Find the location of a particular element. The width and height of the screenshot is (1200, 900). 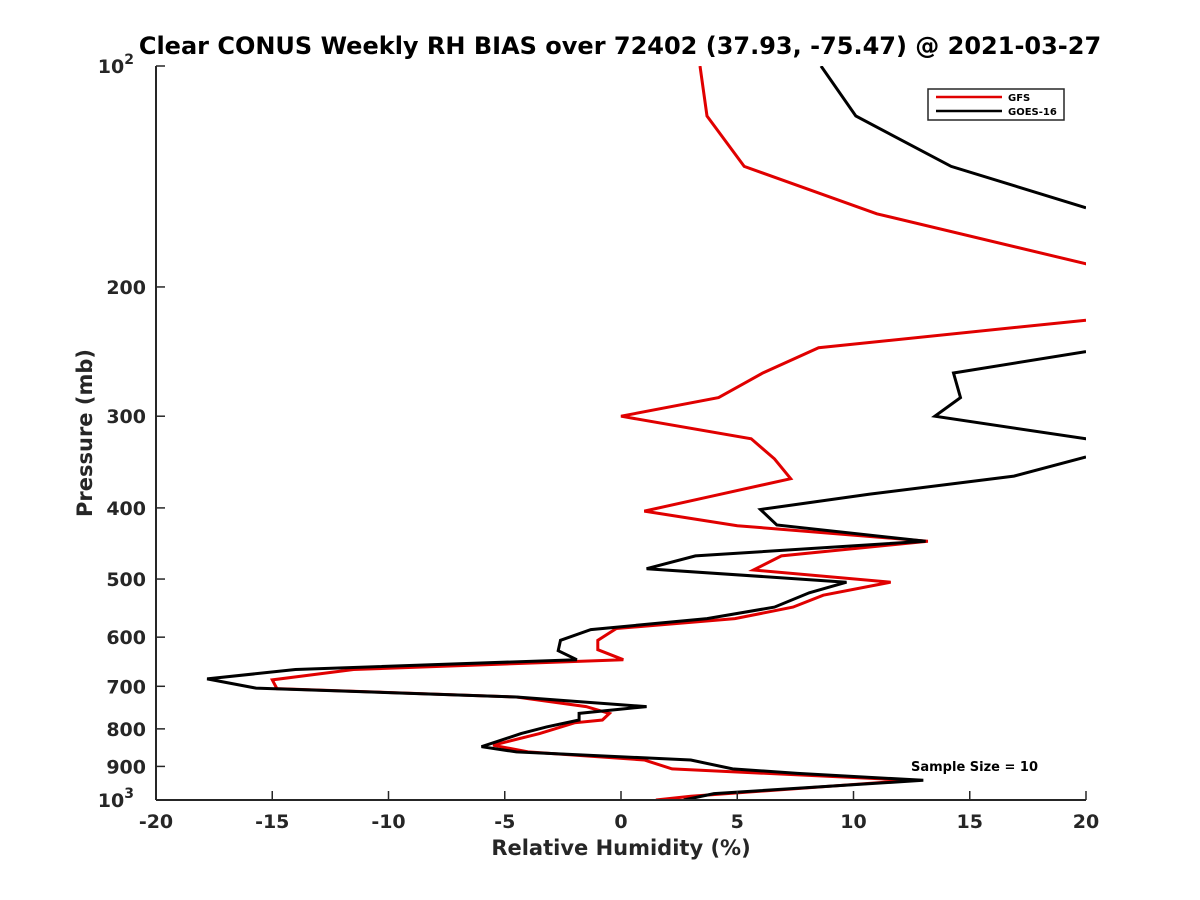

y-tick-label: 700 is located at coordinates (126, 687).